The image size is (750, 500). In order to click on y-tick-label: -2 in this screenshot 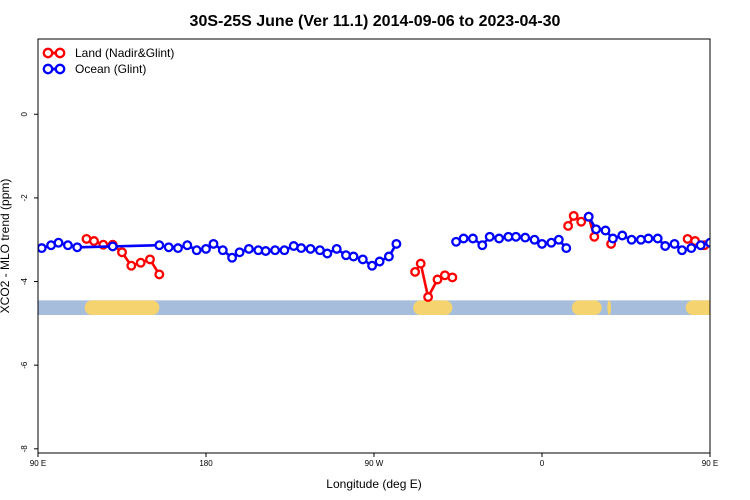, I will do `click(24, 198)`.